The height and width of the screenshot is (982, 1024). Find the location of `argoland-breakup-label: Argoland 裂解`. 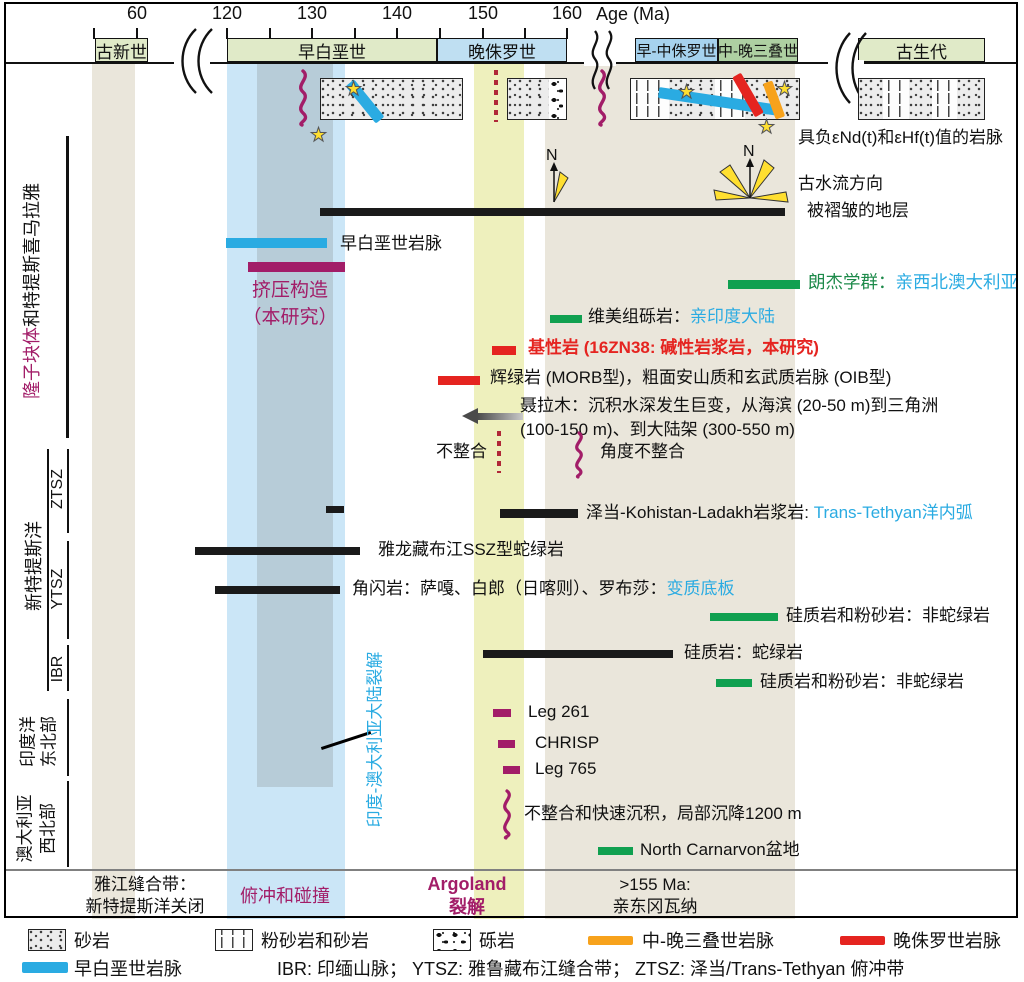

argoland-breakup-label: Argoland 裂解 is located at coordinates (467, 895).